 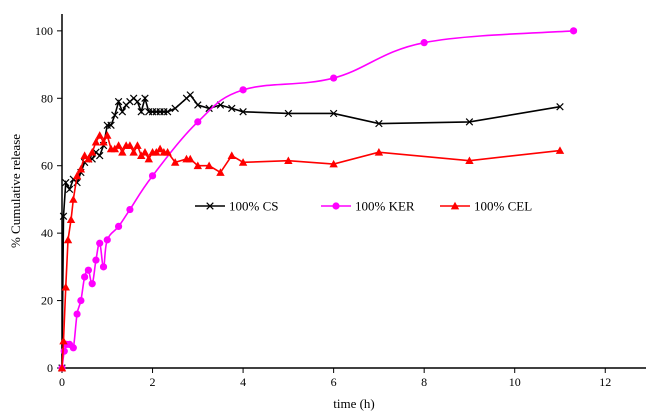 What do you see at coordinates (44, 31) in the screenshot?
I see `y-tick-label: 100` at bounding box center [44, 31].